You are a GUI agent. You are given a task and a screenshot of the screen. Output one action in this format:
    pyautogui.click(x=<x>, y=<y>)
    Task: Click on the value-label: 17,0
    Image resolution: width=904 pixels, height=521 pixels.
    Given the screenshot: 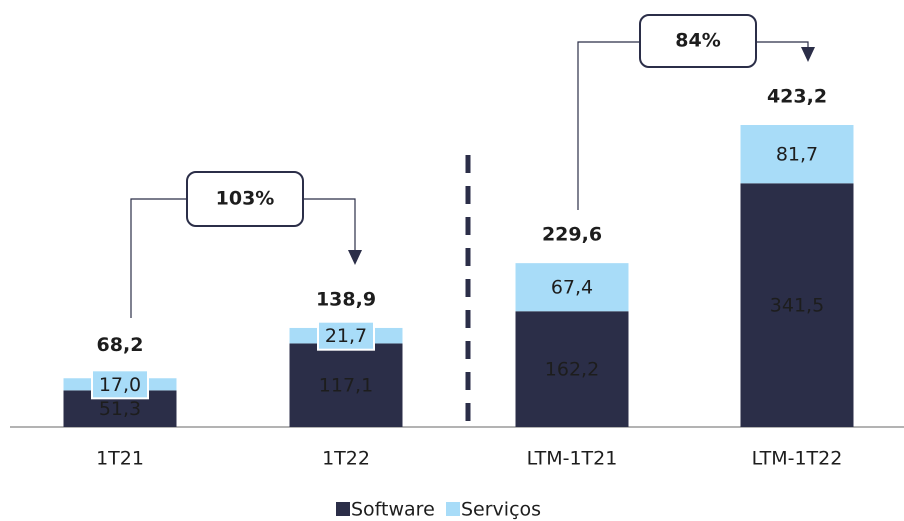 What is the action you would take?
    pyautogui.click(x=120, y=385)
    